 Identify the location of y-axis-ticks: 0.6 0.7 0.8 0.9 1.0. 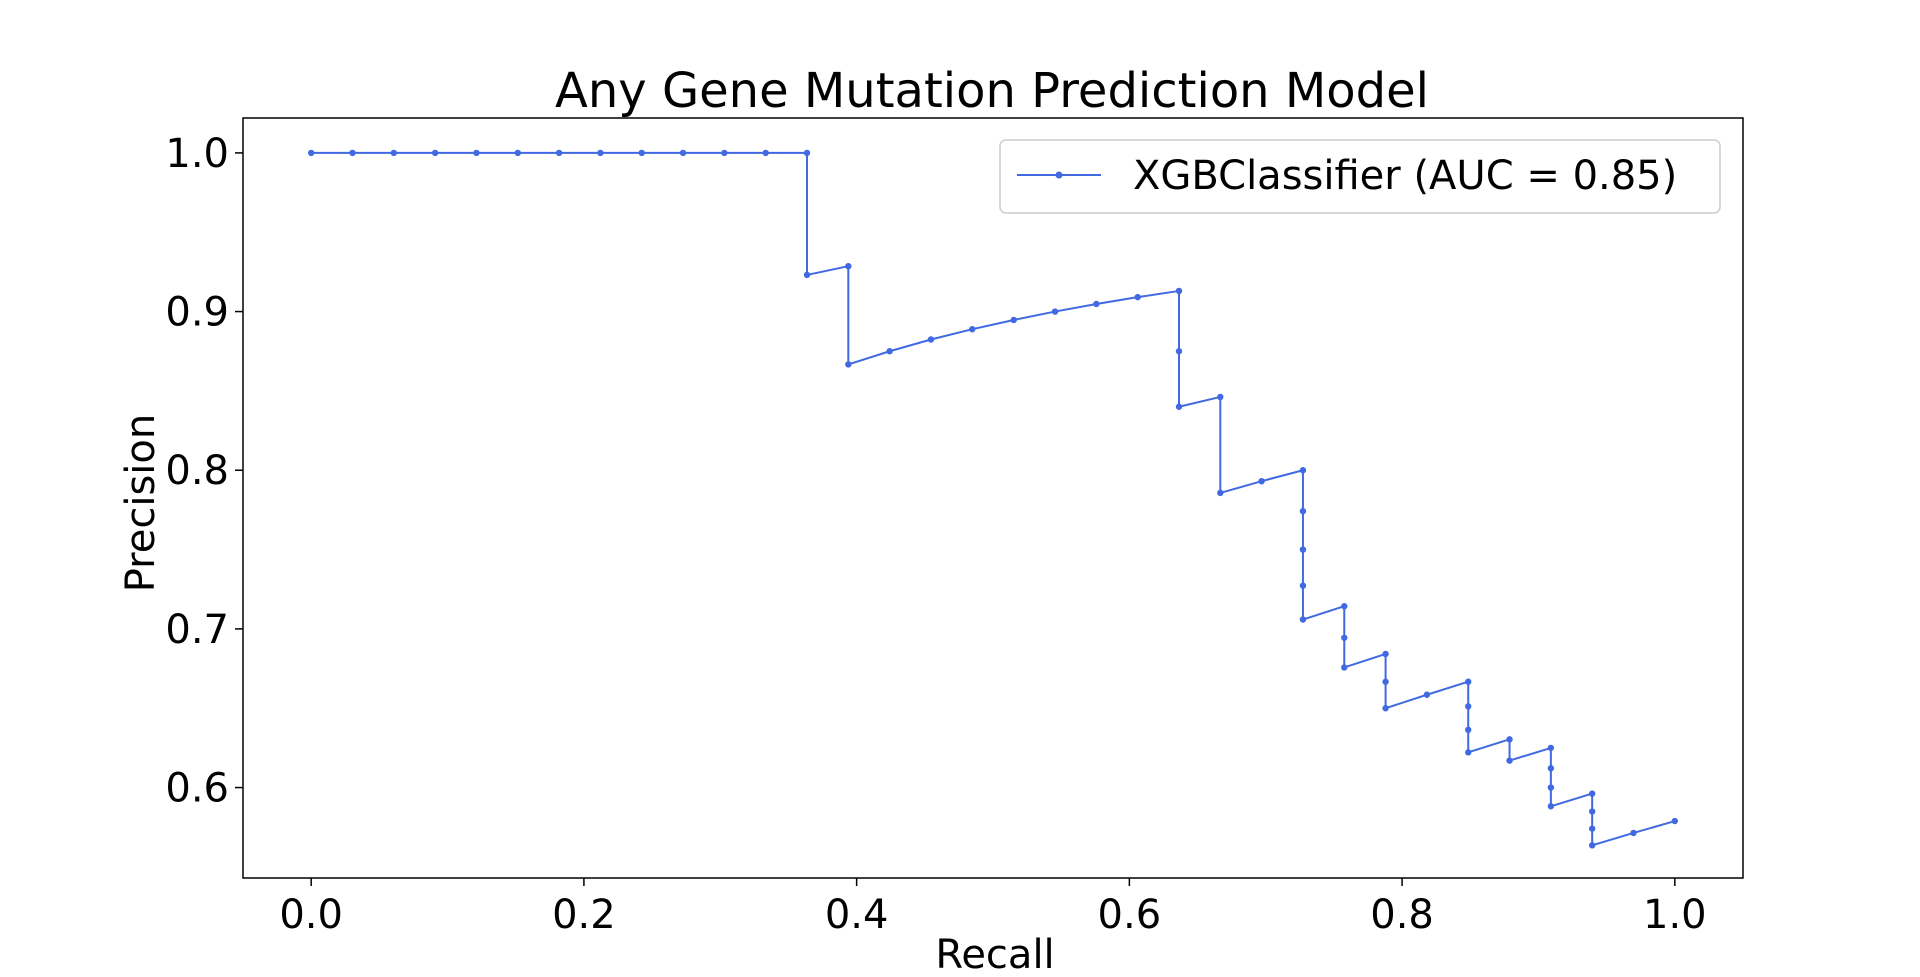
(204, 471).